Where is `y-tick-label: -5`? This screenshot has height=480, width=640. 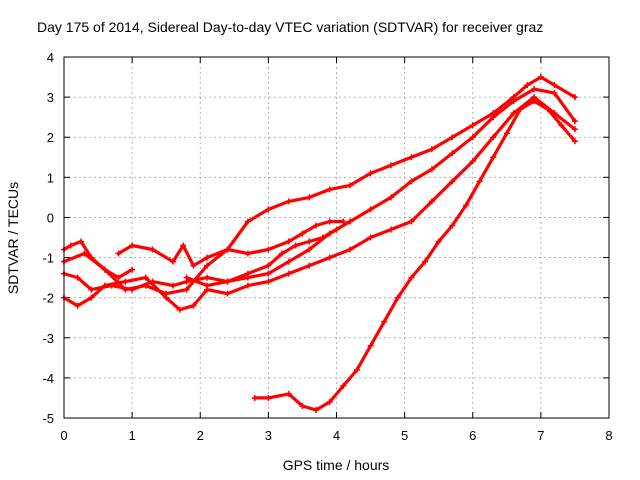
y-tick-label: -5 is located at coordinates (48, 418).